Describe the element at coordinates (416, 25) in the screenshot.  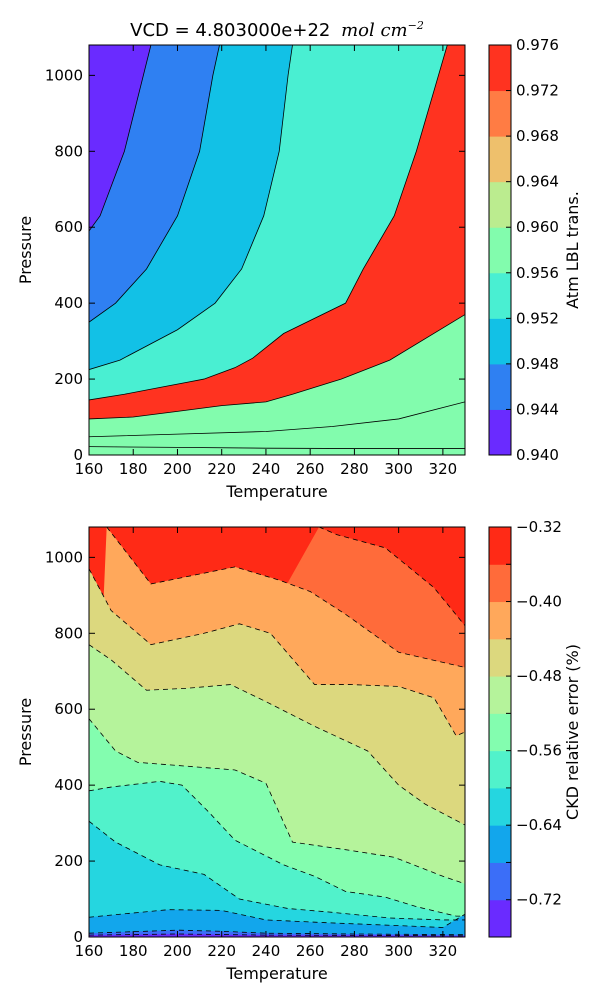
I see `title-unit-exponent: −2` at that location.